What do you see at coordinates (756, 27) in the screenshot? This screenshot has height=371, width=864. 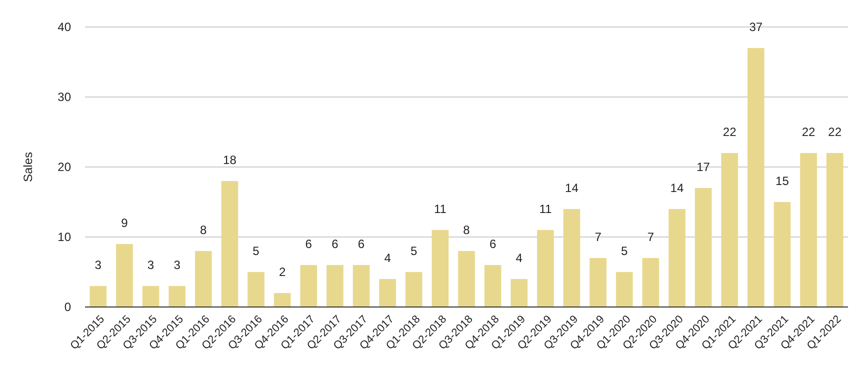 I see `data-label: 37` at bounding box center [756, 27].